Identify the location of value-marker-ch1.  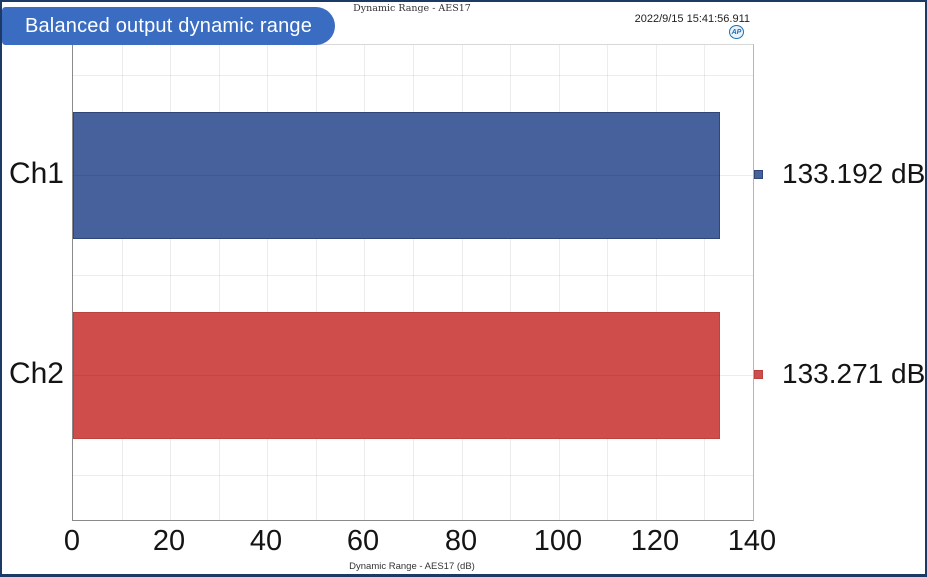
(758, 174).